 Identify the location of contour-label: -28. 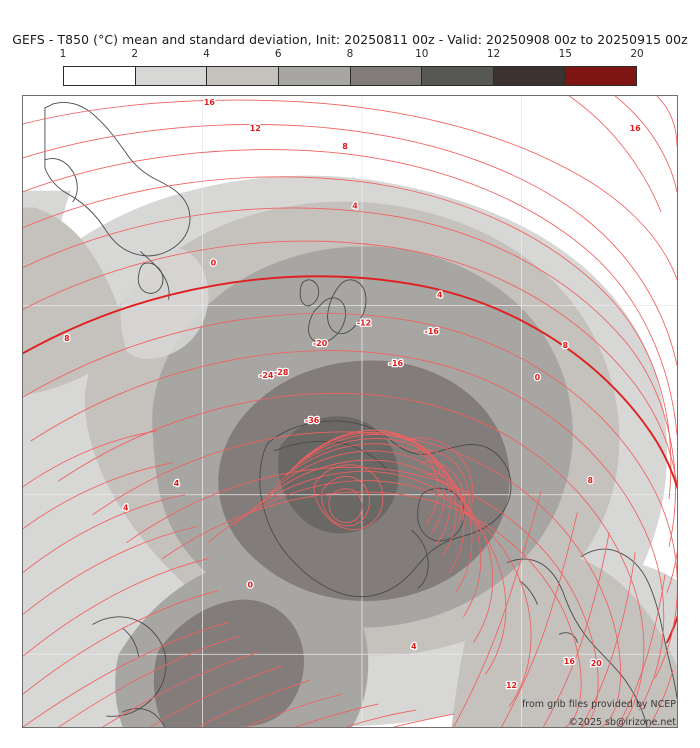
(281, 372).